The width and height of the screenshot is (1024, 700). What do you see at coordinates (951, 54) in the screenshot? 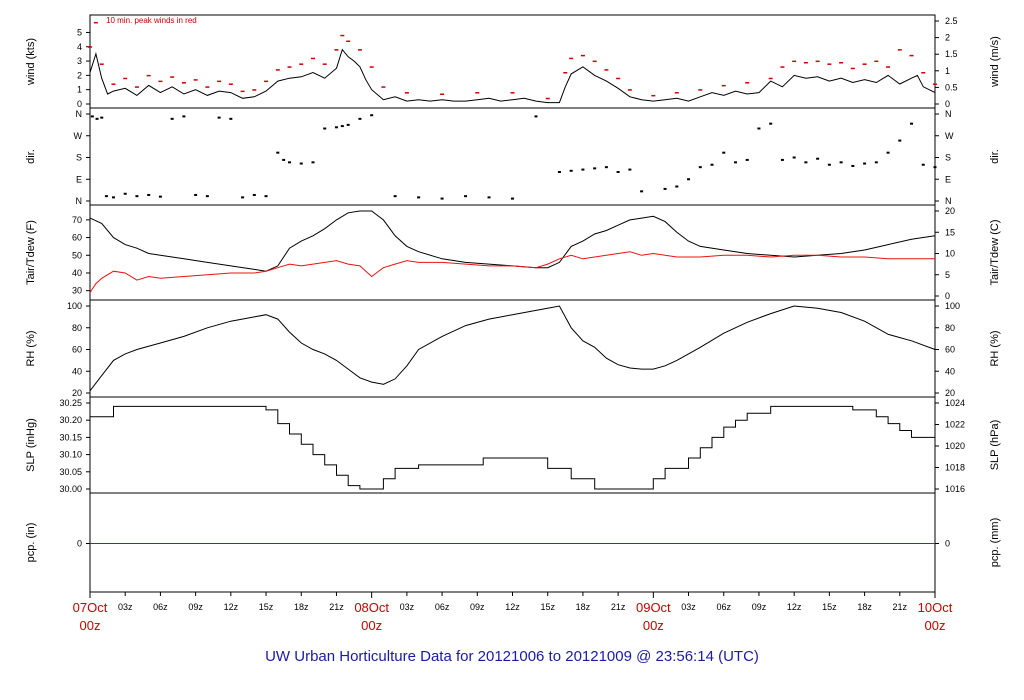
I see `y-tick-label-right: 1.5` at bounding box center [951, 54].